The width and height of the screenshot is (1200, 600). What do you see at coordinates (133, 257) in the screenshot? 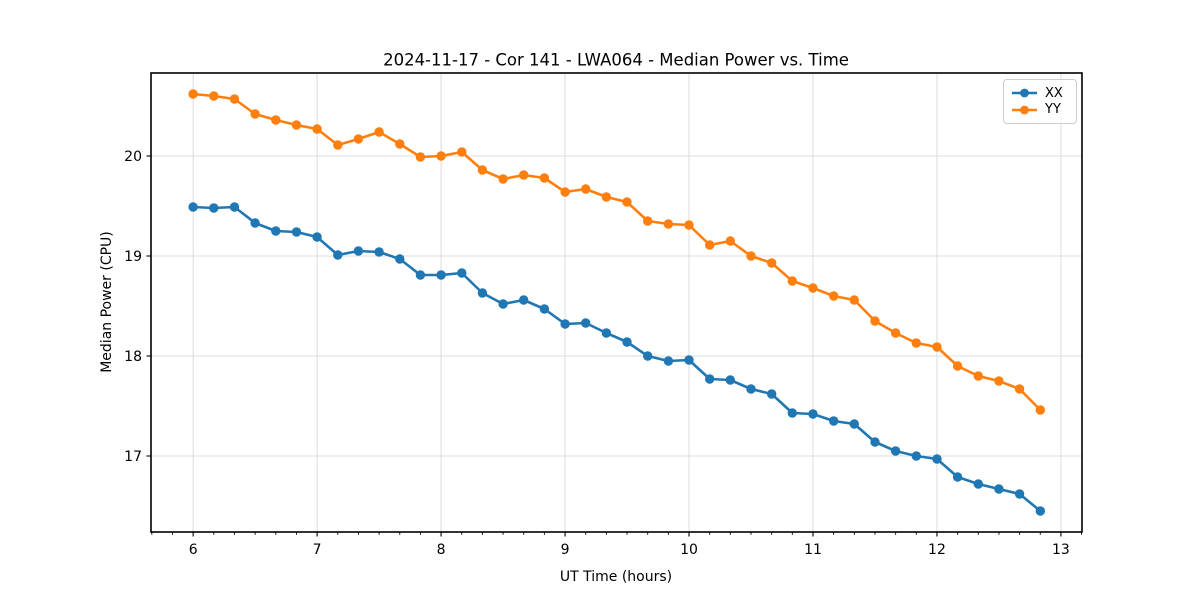
I see `svg-text: 19` at bounding box center [133, 257].